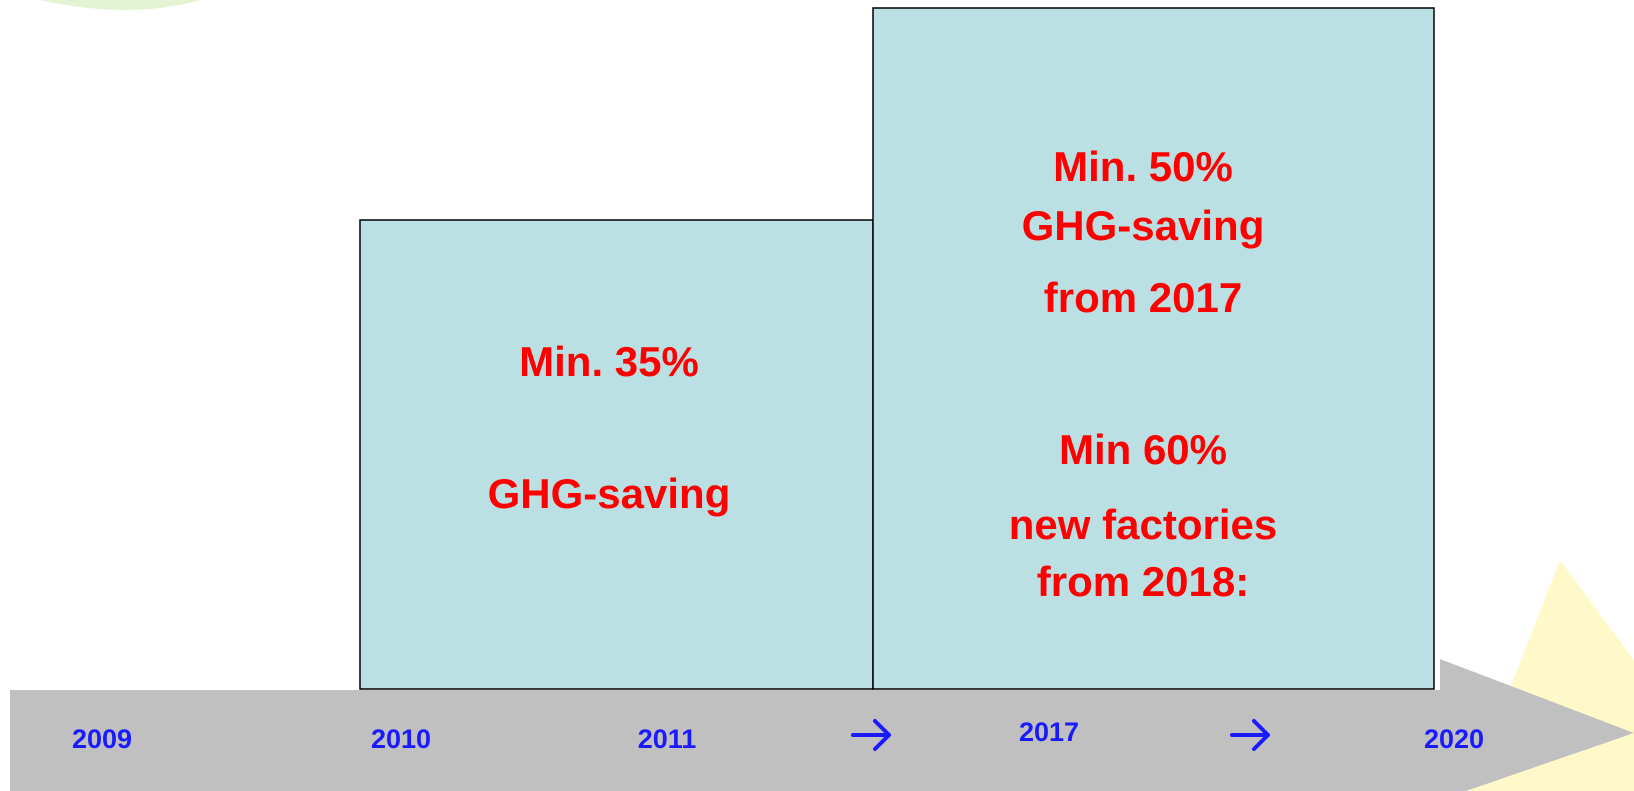 The width and height of the screenshot is (1634, 791). What do you see at coordinates (1143, 166) in the screenshot?
I see `box-text: Min. 50%` at bounding box center [1143, 166].